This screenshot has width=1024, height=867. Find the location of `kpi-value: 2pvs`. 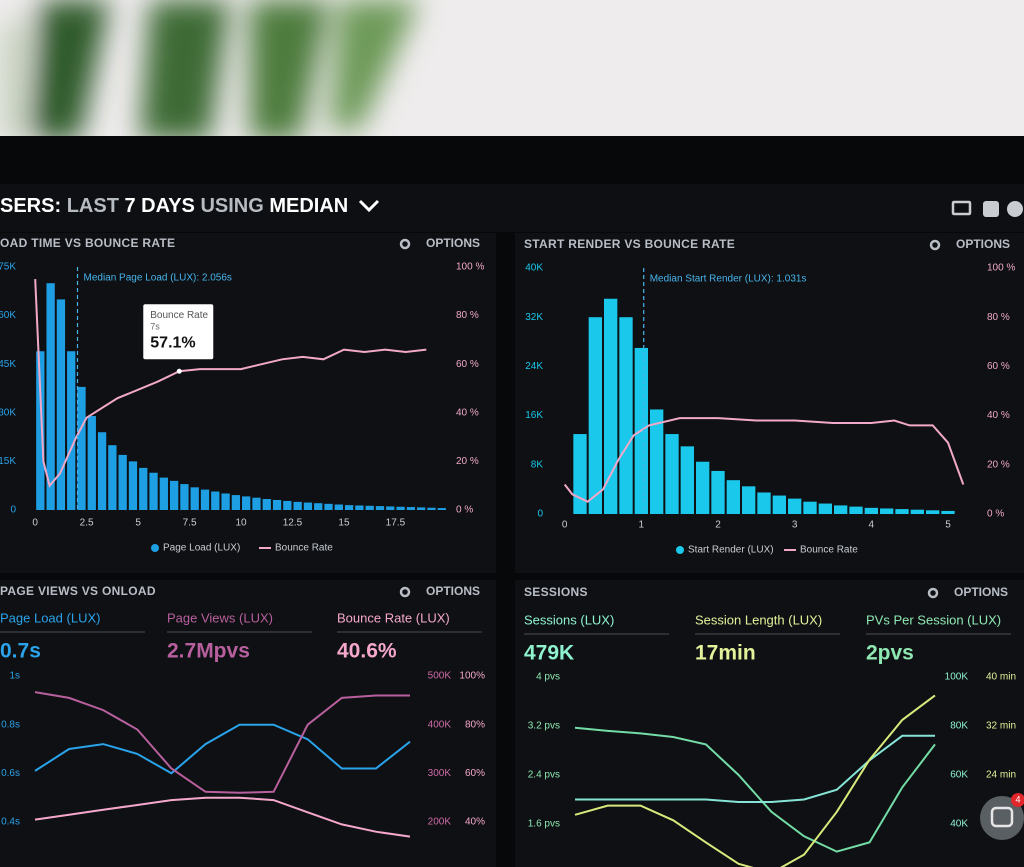

kpi-value: 2pvs is located at coordinates (890, 653).